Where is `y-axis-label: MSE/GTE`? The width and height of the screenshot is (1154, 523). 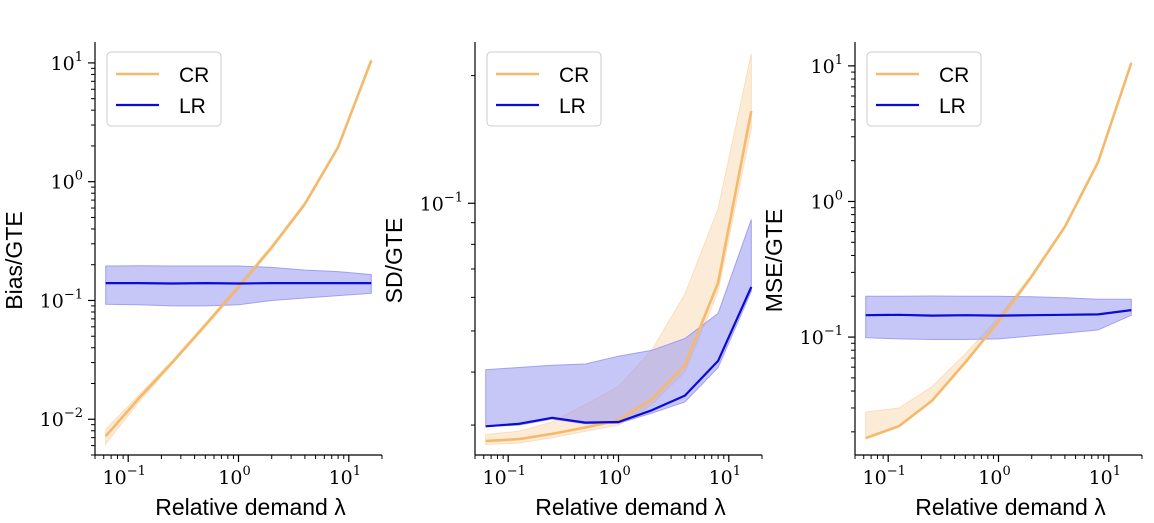
y-axis-label: MSE/GTE is located at coordinates (774, 261).